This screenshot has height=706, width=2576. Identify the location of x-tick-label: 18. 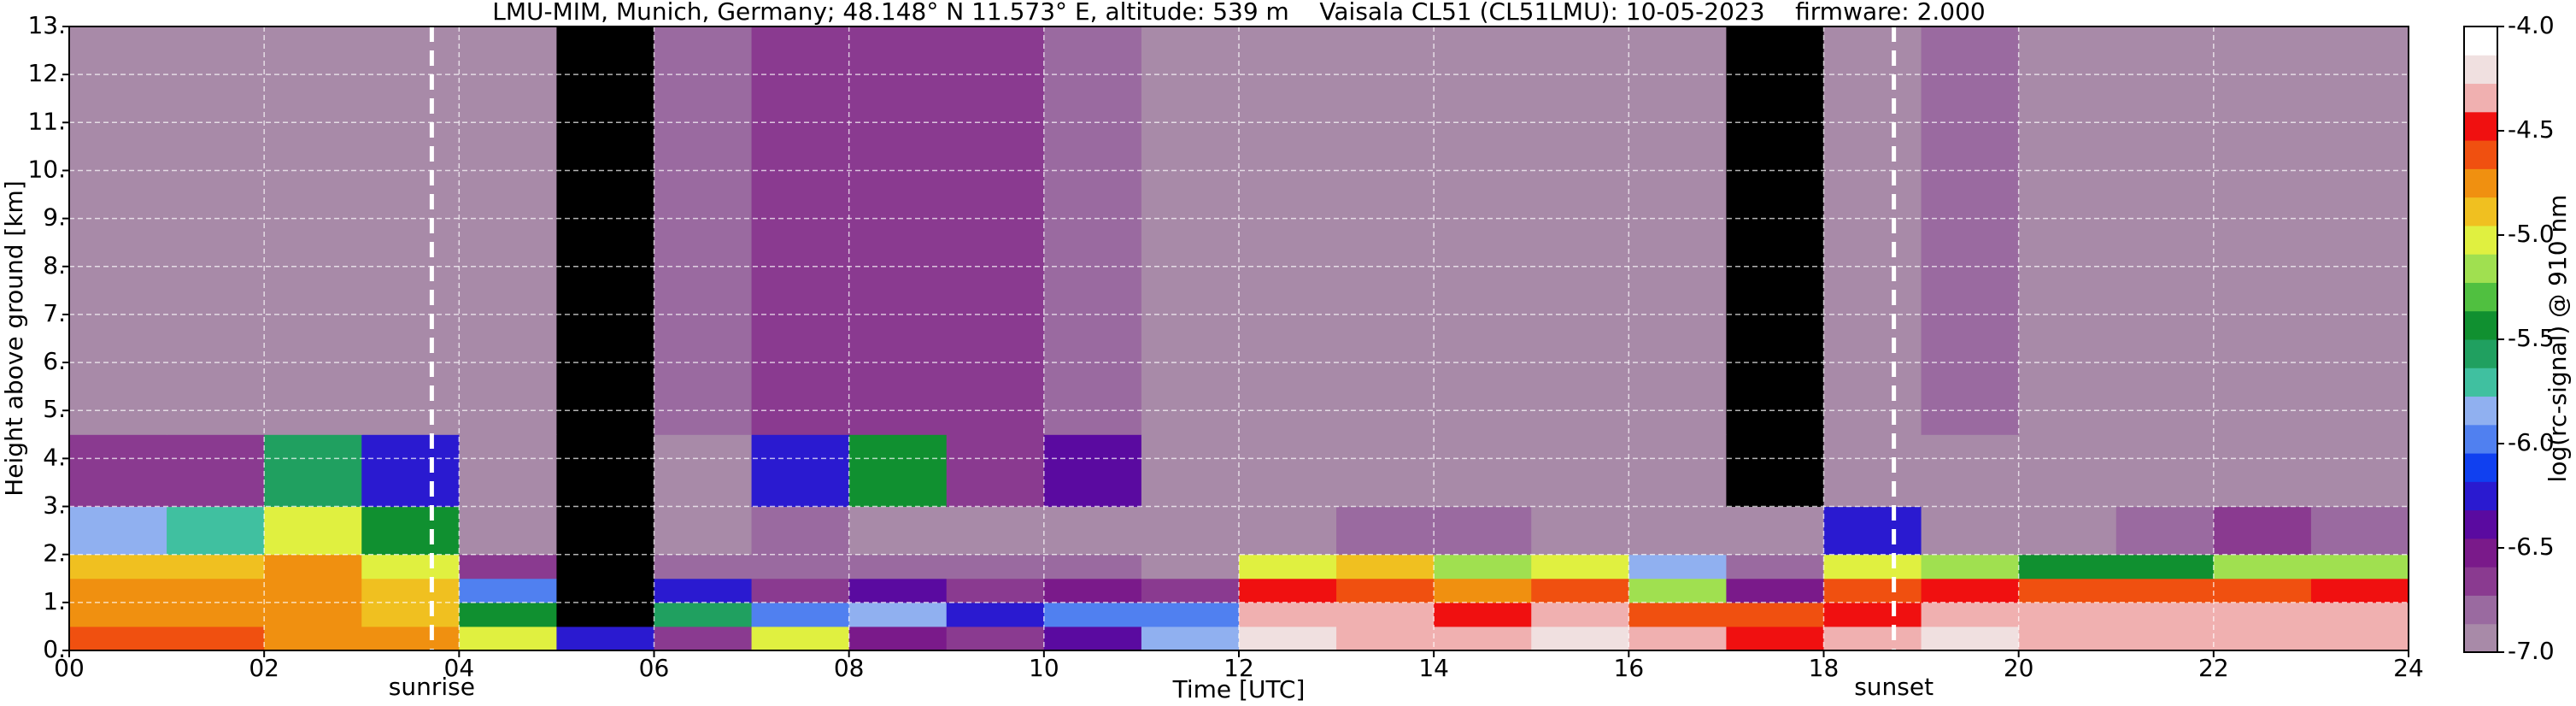
(1824, 668).